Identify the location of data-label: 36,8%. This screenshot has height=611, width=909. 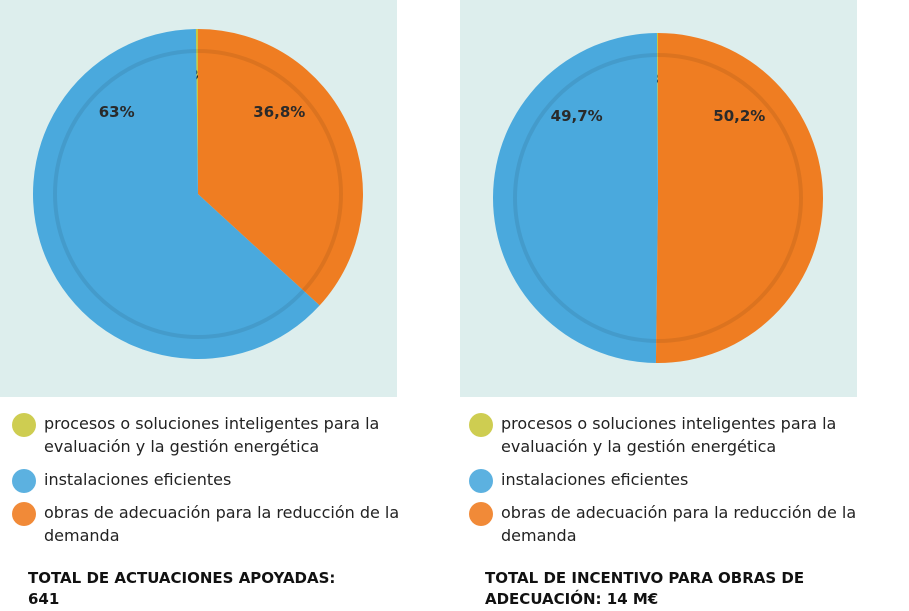
(279, 112).